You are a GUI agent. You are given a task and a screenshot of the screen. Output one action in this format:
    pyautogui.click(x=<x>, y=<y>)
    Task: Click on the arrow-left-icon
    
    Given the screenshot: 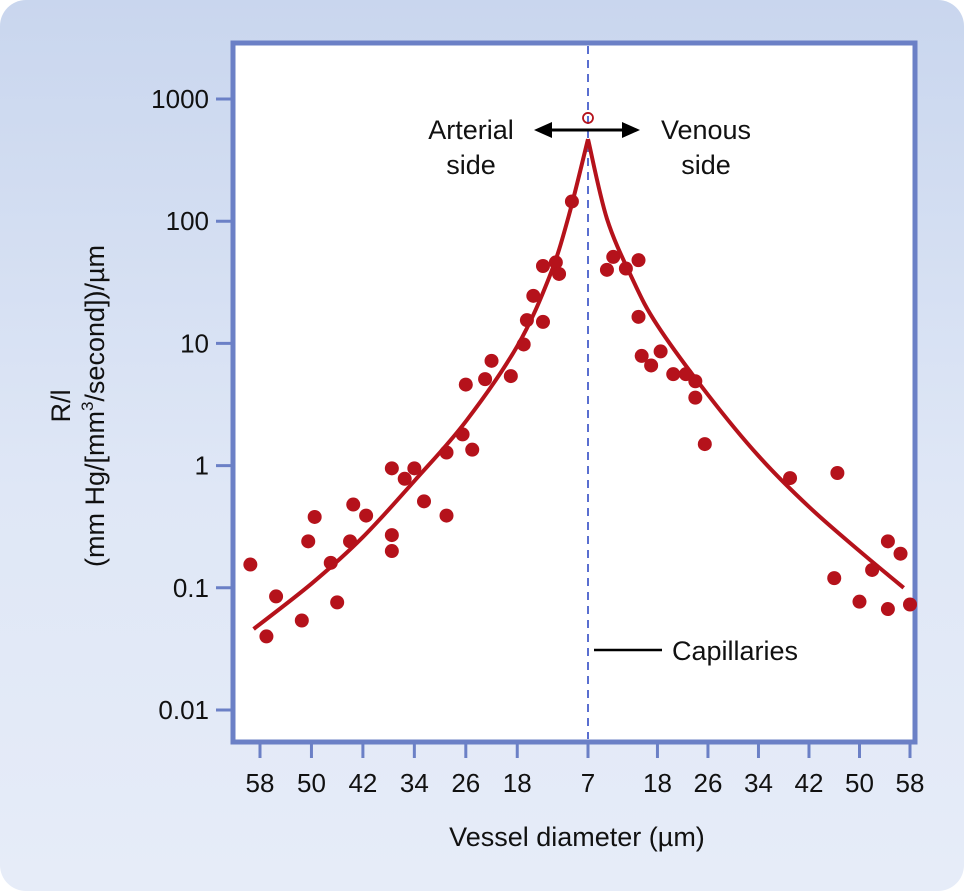 What is the action you would take?
    pyautogui.click(x=543, y=130)
    